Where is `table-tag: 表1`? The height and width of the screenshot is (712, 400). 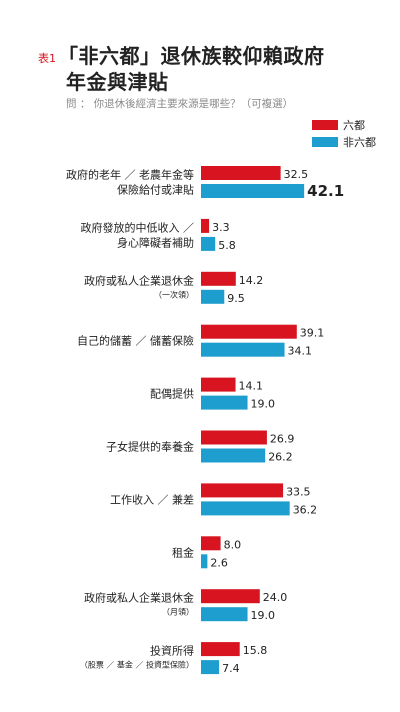 table-tag: 表1 is located at coordinates (47, 58).